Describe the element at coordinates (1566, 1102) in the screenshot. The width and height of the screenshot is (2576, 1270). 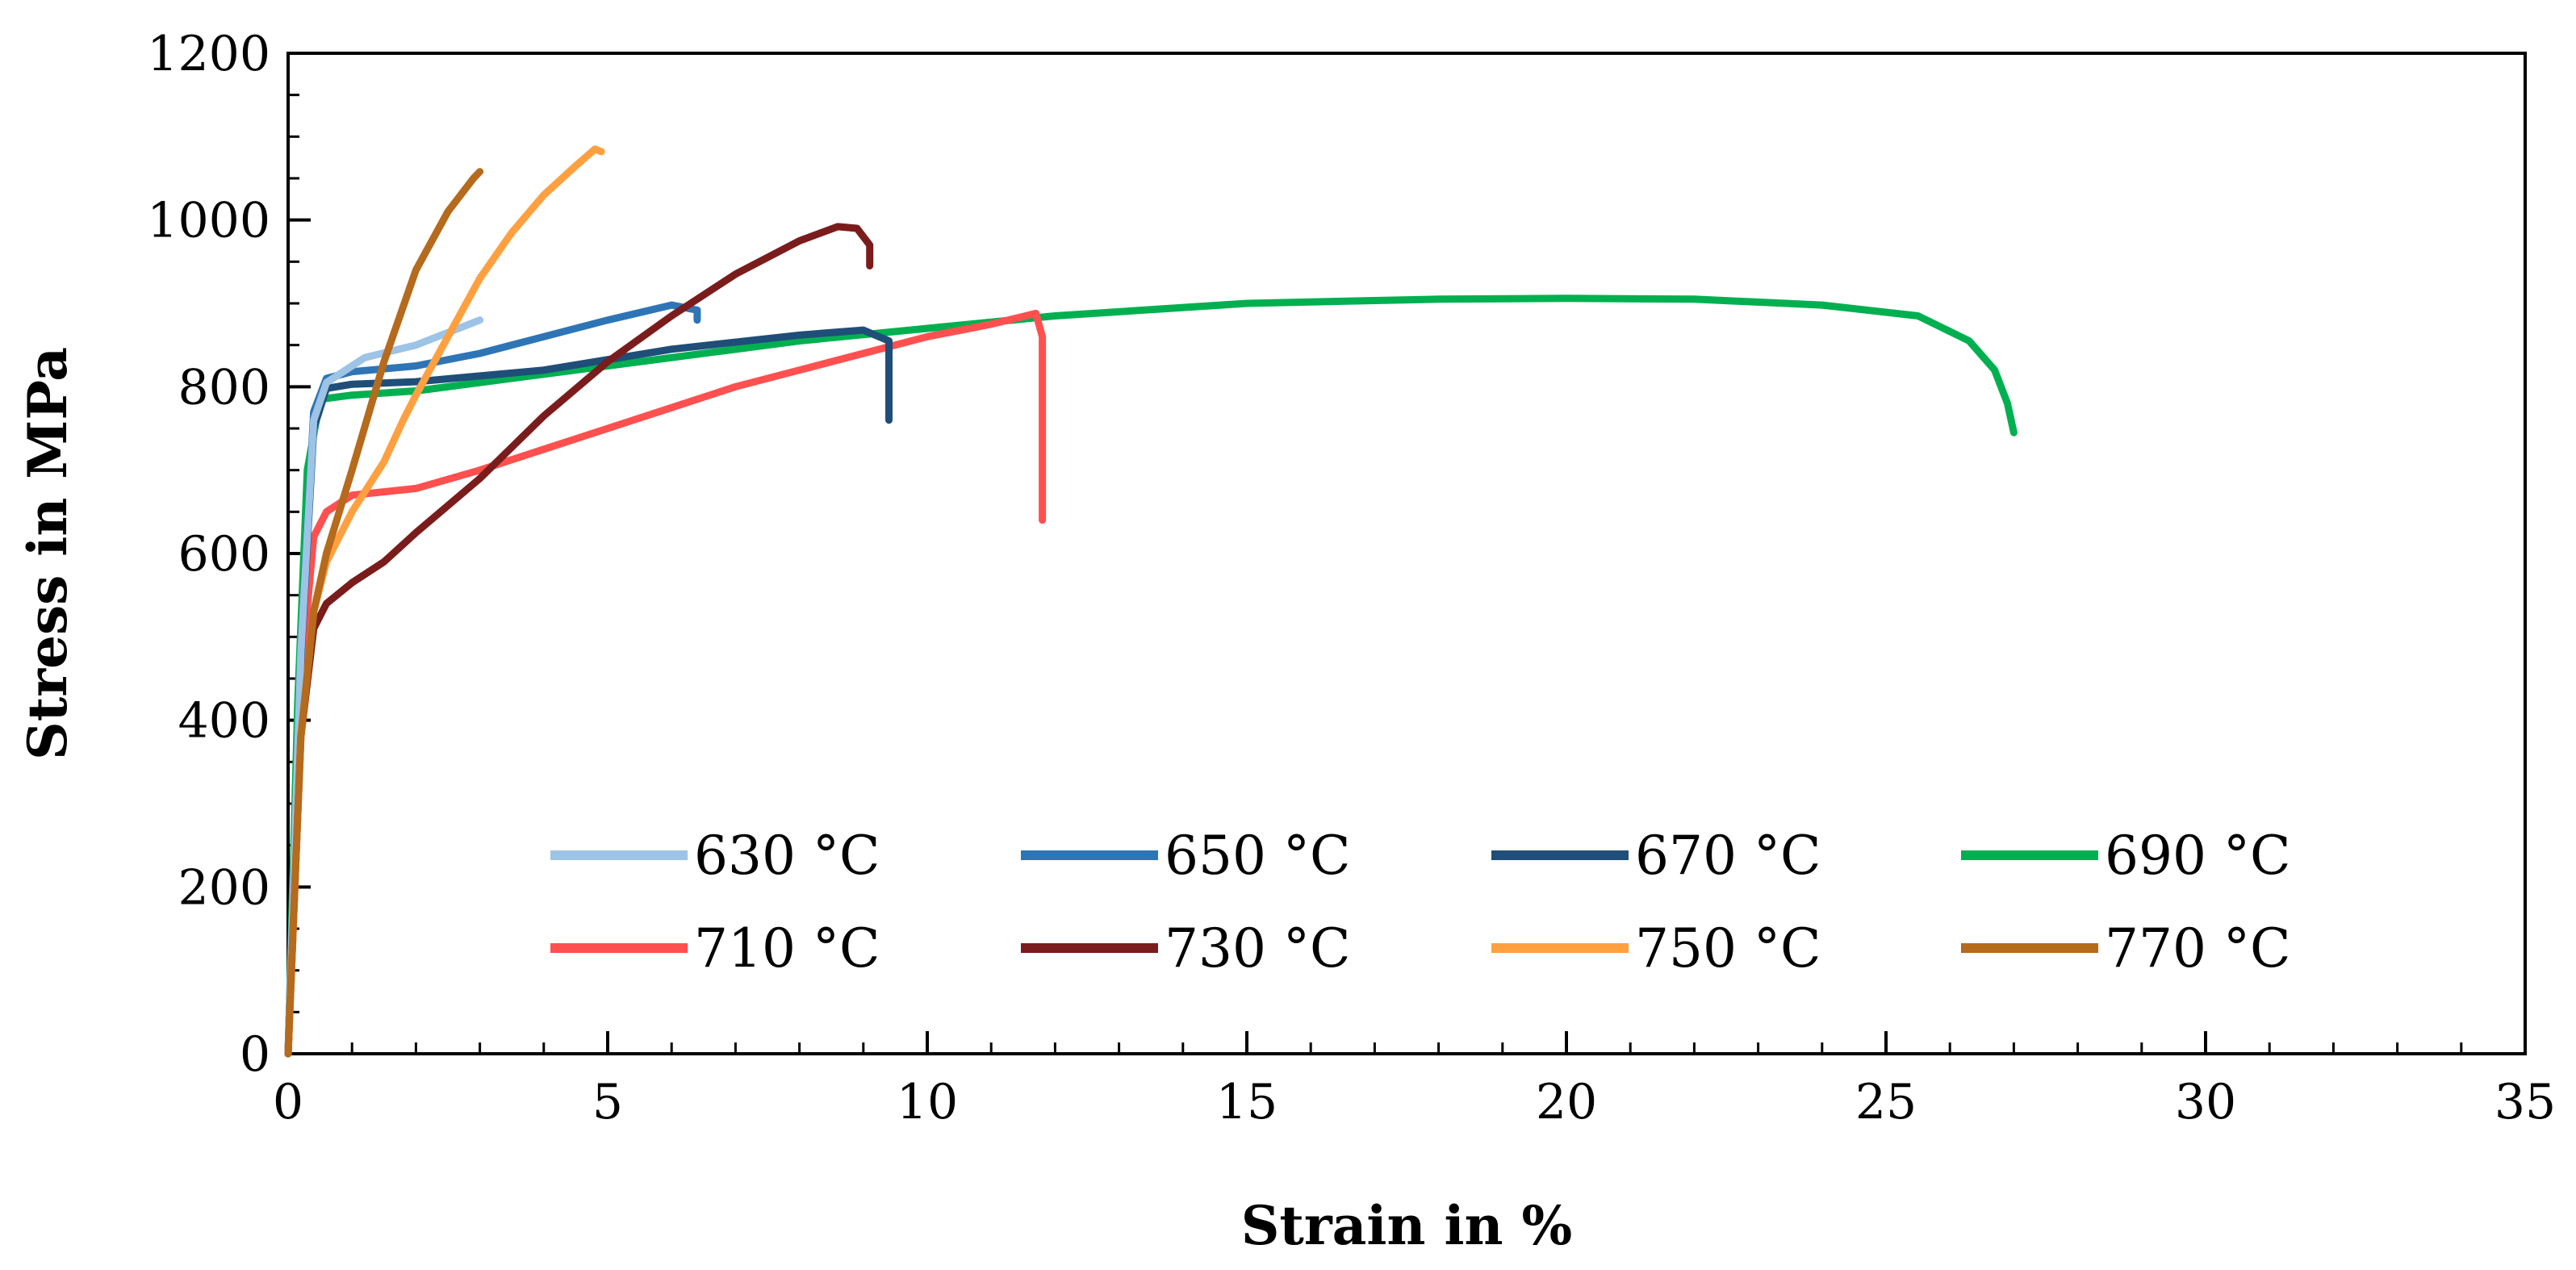
I see `x-tick-label: 20` at that location.